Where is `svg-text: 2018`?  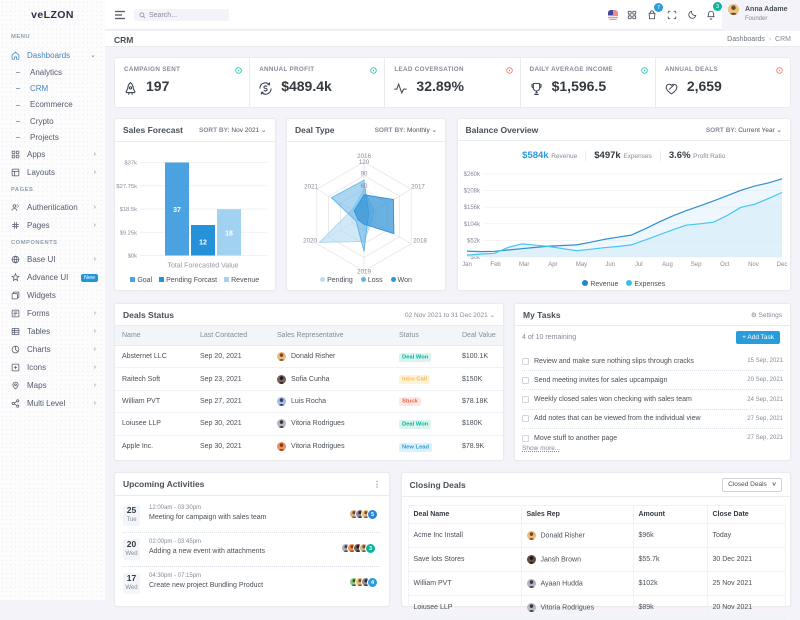
svg-text: 2018 is located at coordinates (420, 241).